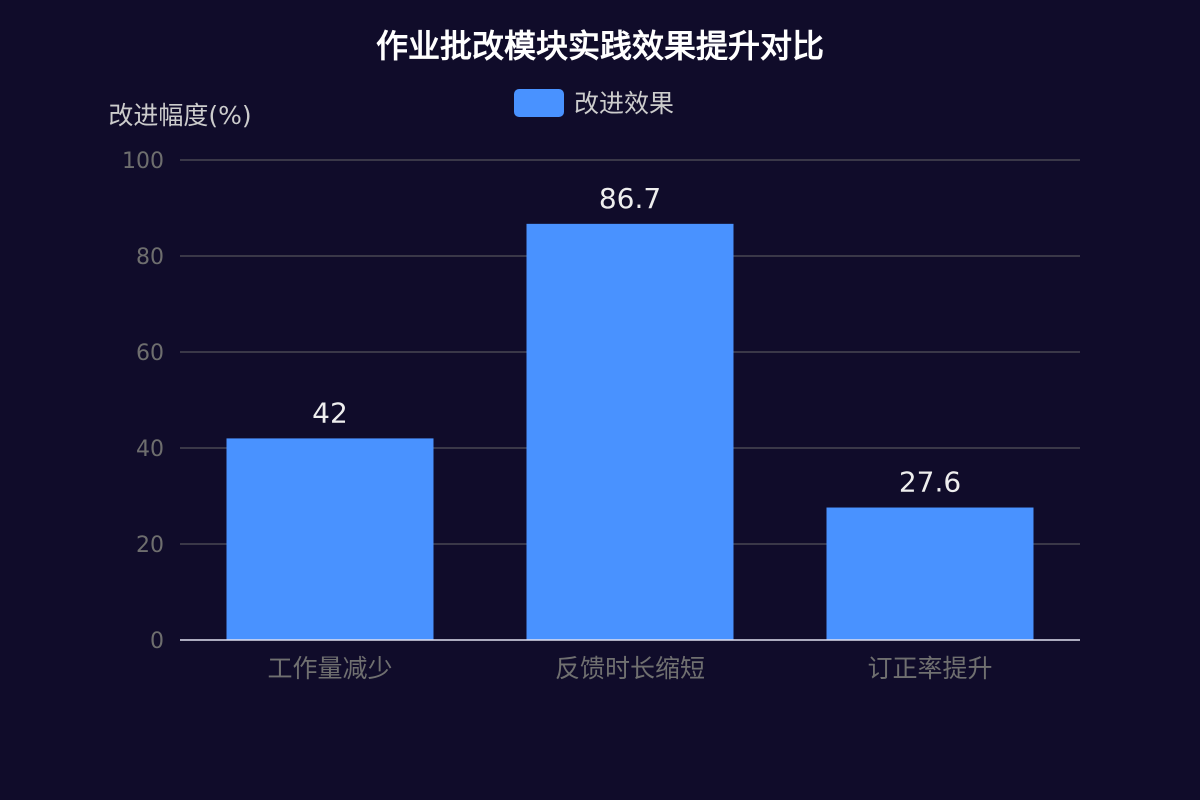  I want to click on x-tick-label: 反馈时长缩短, so click(630, 668).